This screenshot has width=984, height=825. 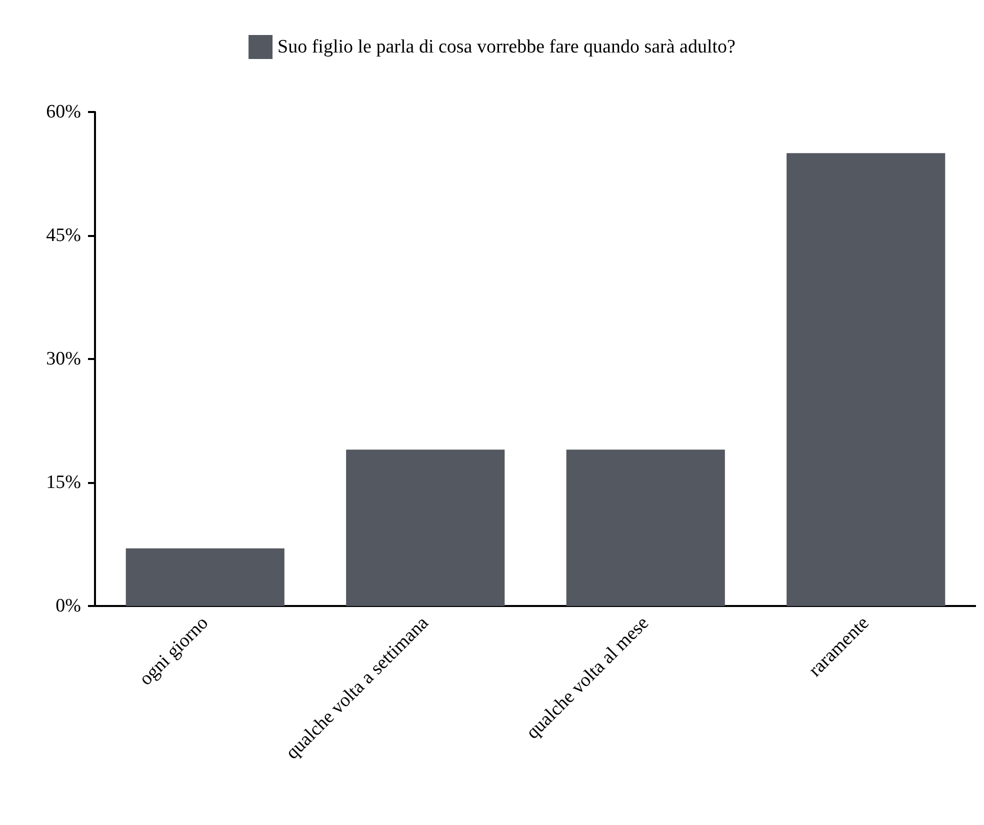 I want to click on y-tick-label: 0%, so click(x=69, y=606).